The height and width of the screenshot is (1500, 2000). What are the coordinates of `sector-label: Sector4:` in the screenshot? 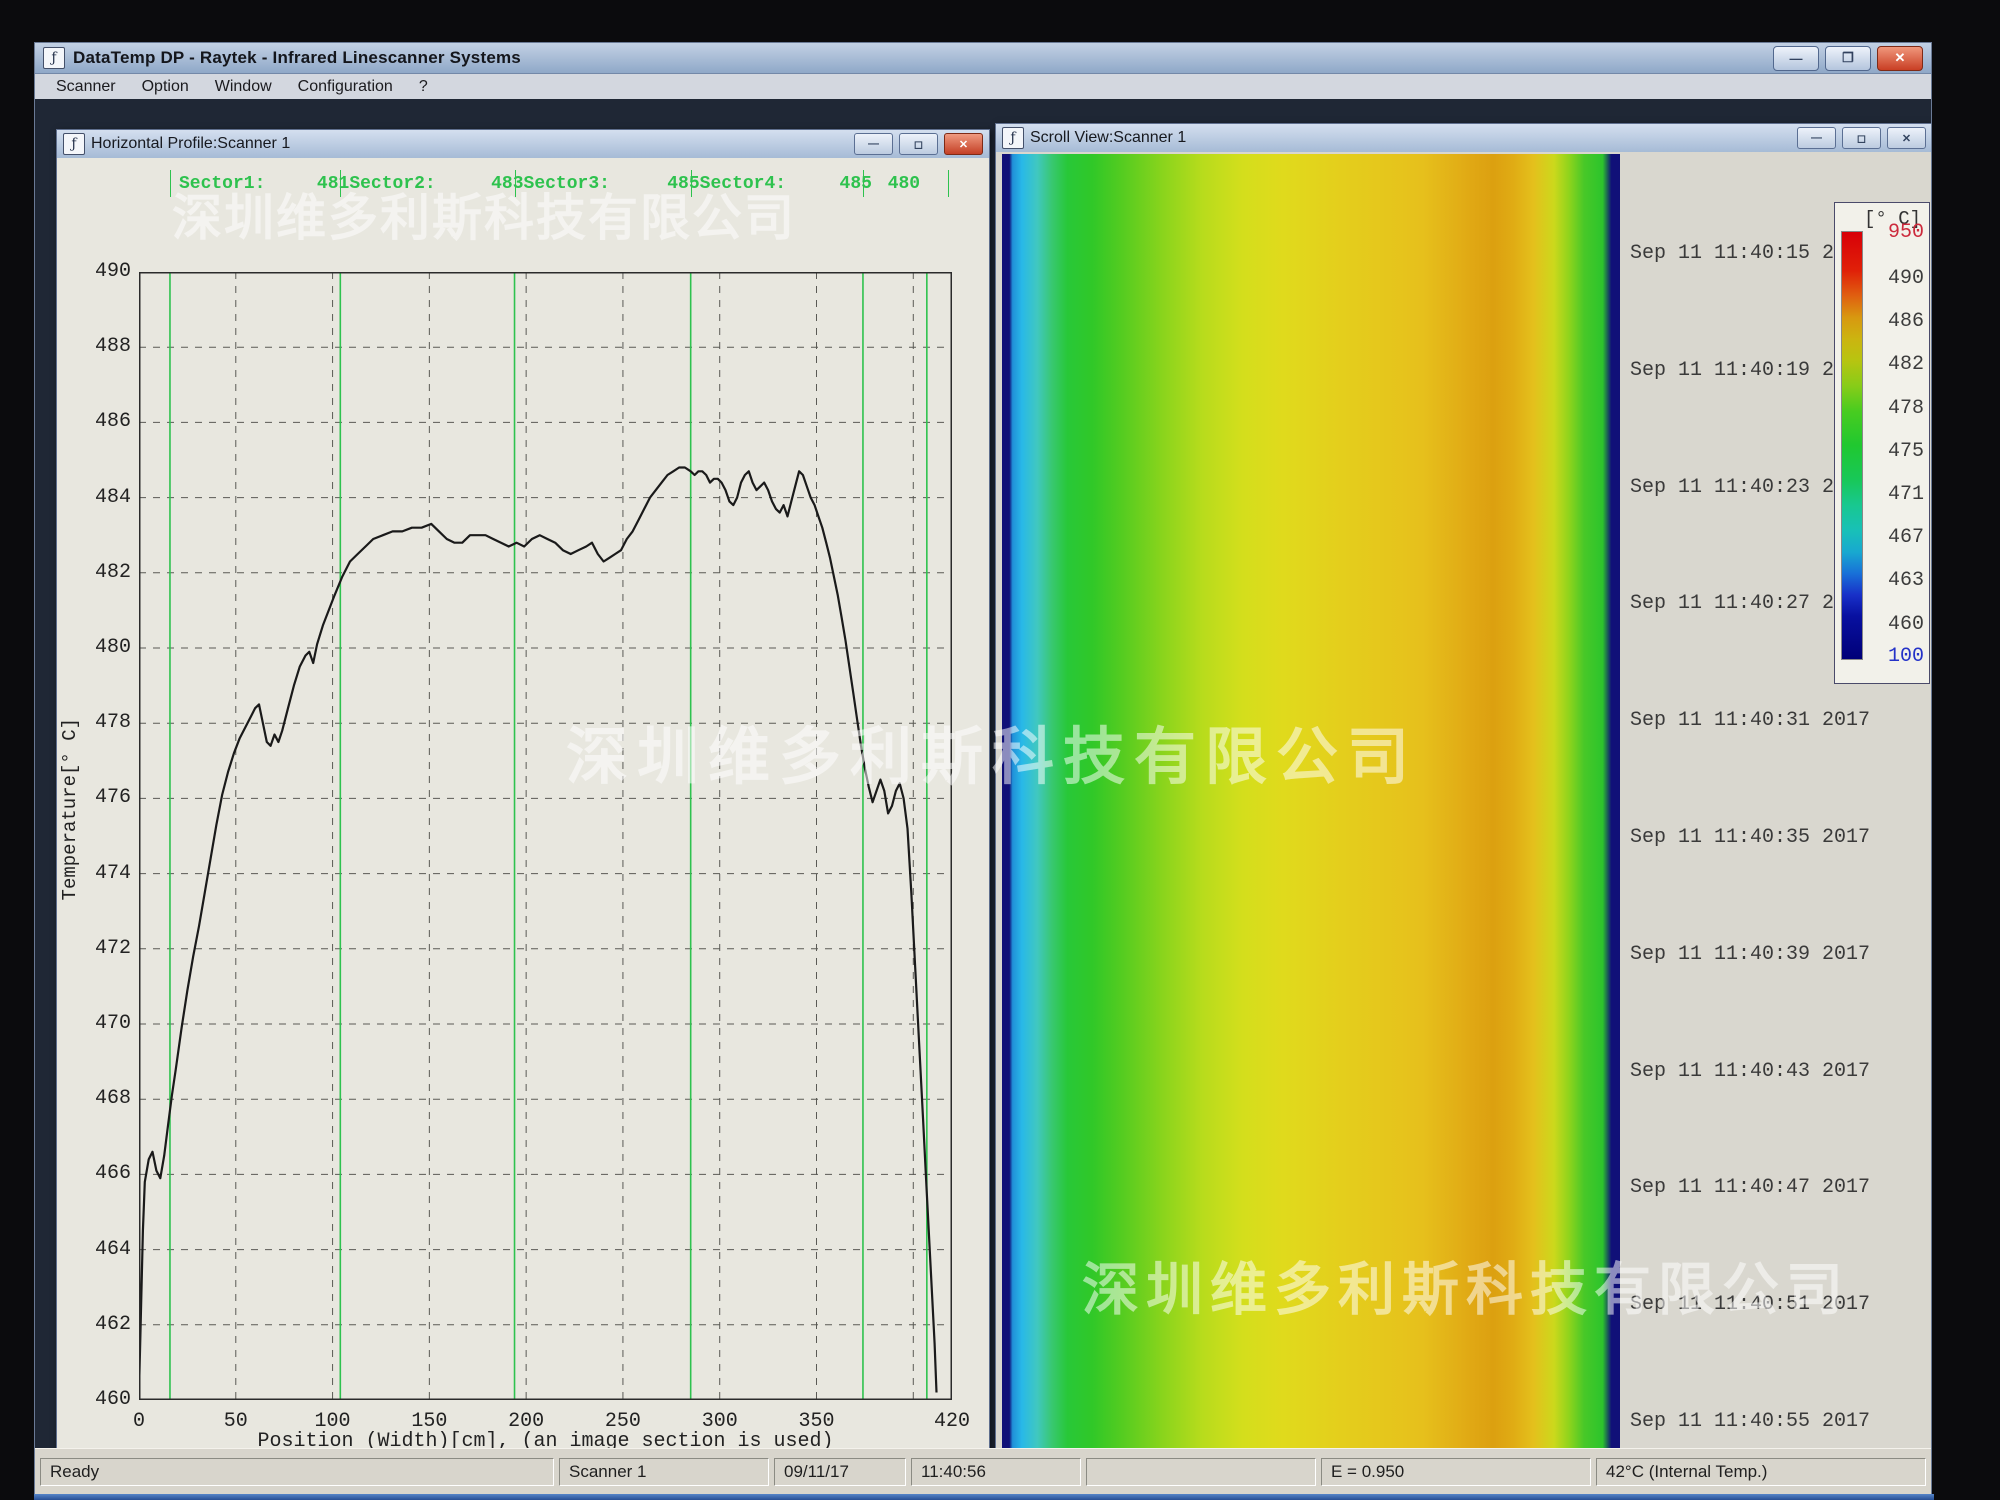 It's located at (743, 183).